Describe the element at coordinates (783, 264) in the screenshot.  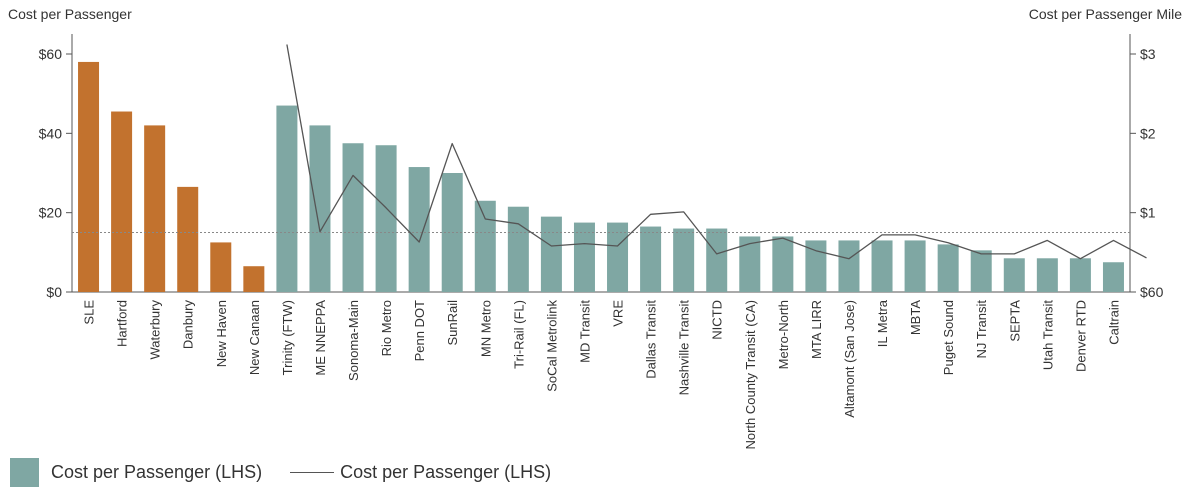
I see `bar-metro-north` at that location.